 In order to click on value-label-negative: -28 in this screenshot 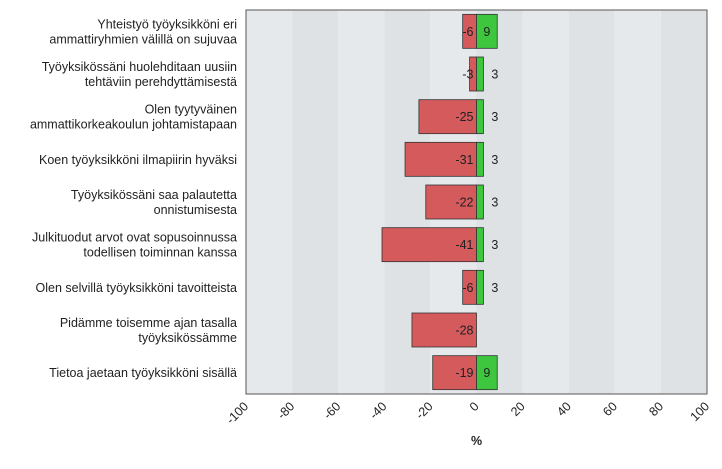, I will do `click(464, 331)`.